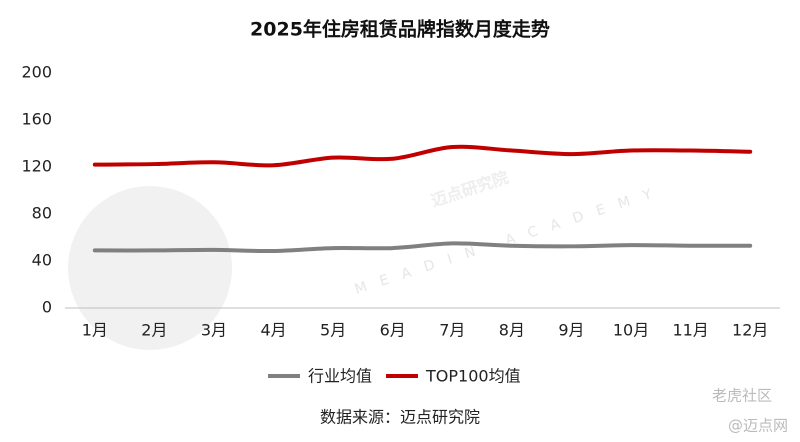  Describe the element at coordinates (150, 268) in the screenshot. I see `watermark-logo` at that location.